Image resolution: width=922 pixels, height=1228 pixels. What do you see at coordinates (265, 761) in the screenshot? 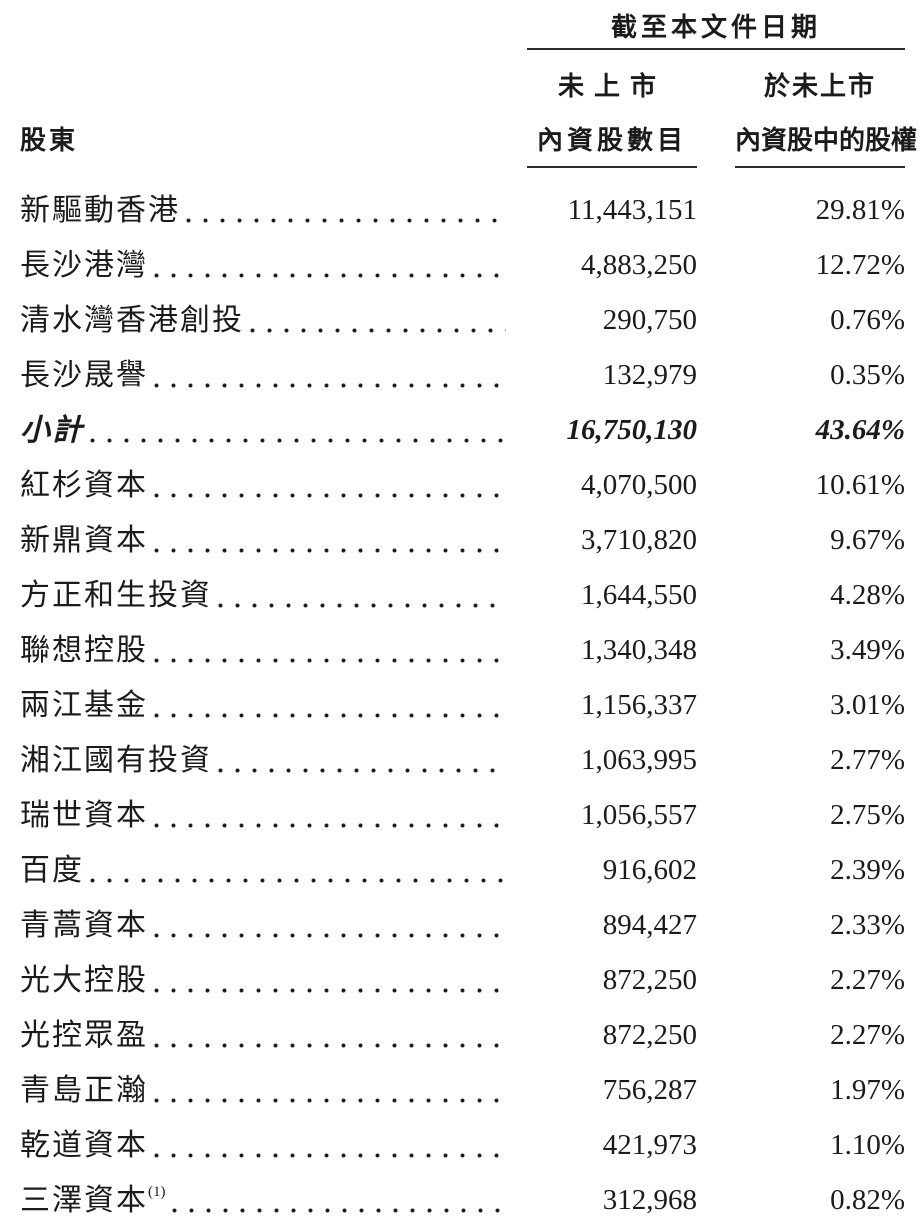
I see `shareholder-name-cell: 湘江國有投資` at bounding box center [265, 761].